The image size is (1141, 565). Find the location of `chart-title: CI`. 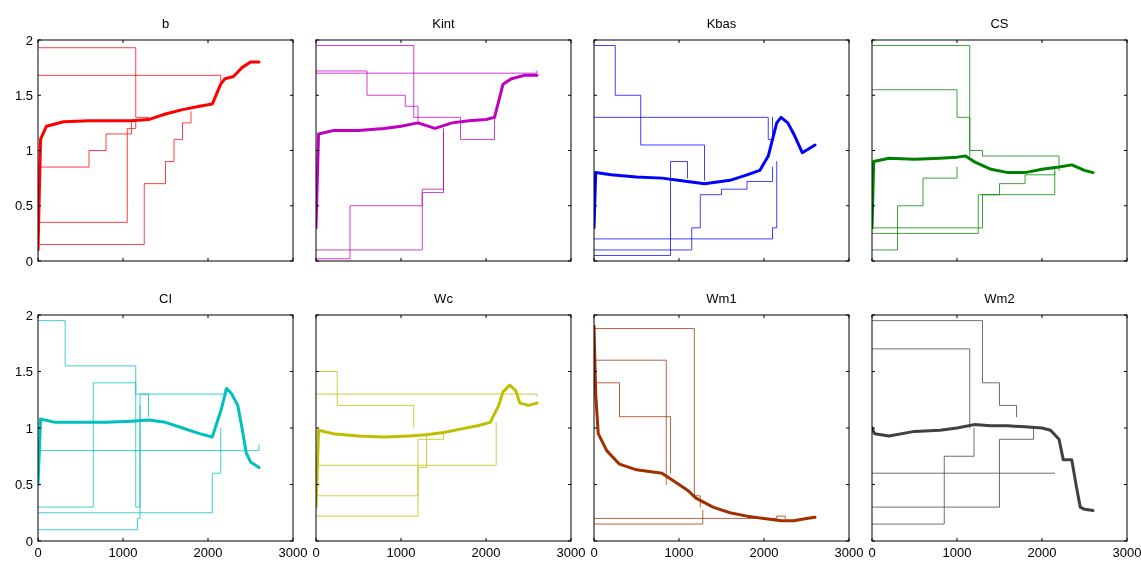

chart-title: CI is located at coordinates (165, 298).